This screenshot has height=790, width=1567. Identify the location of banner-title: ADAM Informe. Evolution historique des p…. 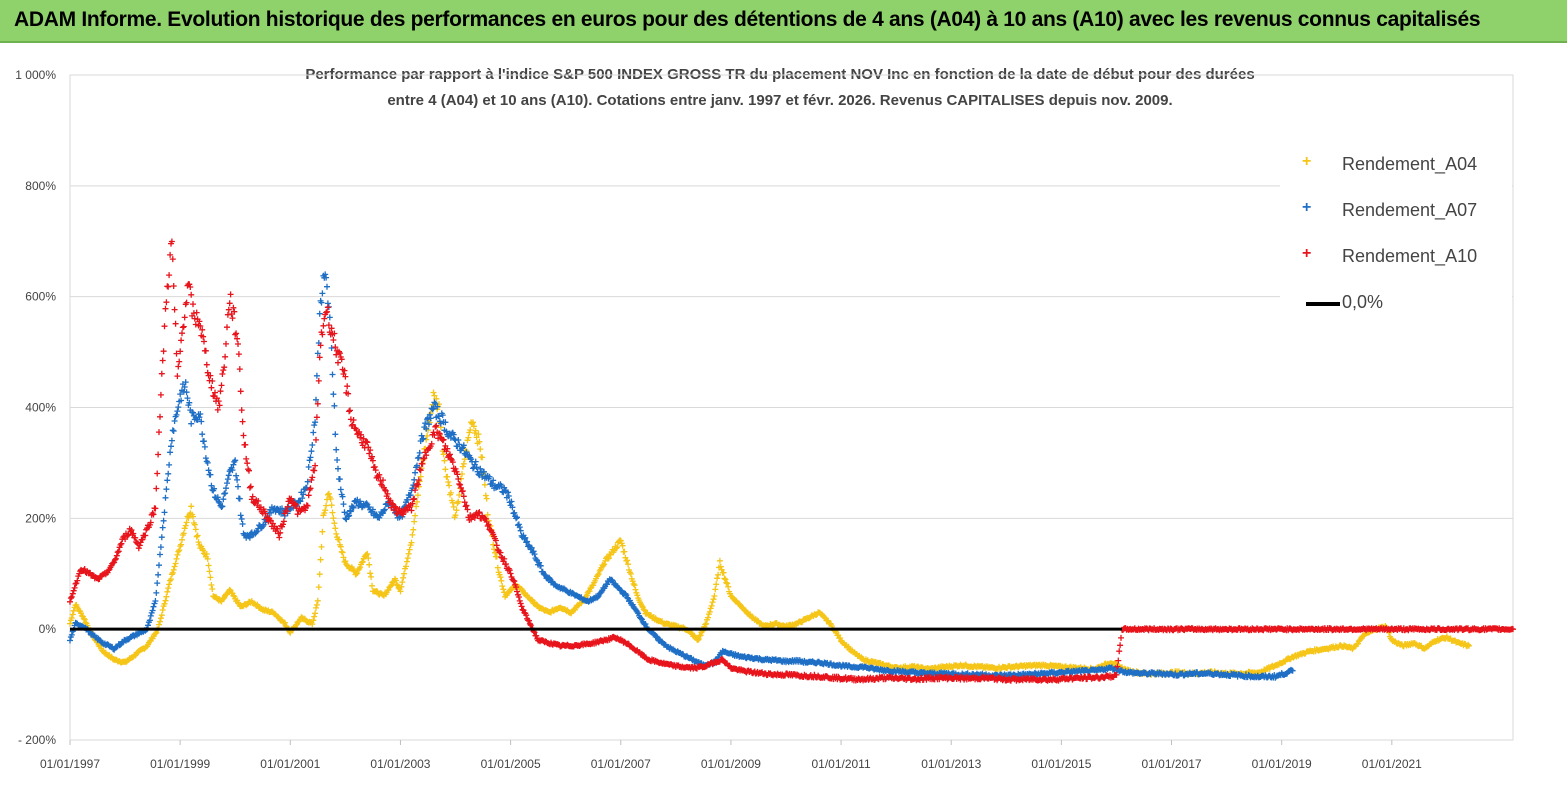
(747, 19).